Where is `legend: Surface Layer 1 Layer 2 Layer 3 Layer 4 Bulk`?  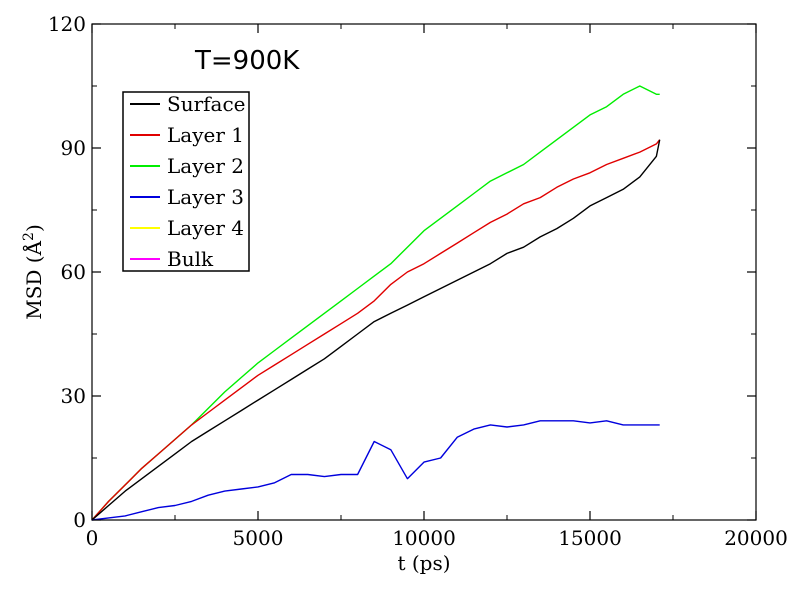
legend: Surface Layer 1 Layer 2 Layer 3 Layer 4 Bulk is located at coordinates (186, 181).